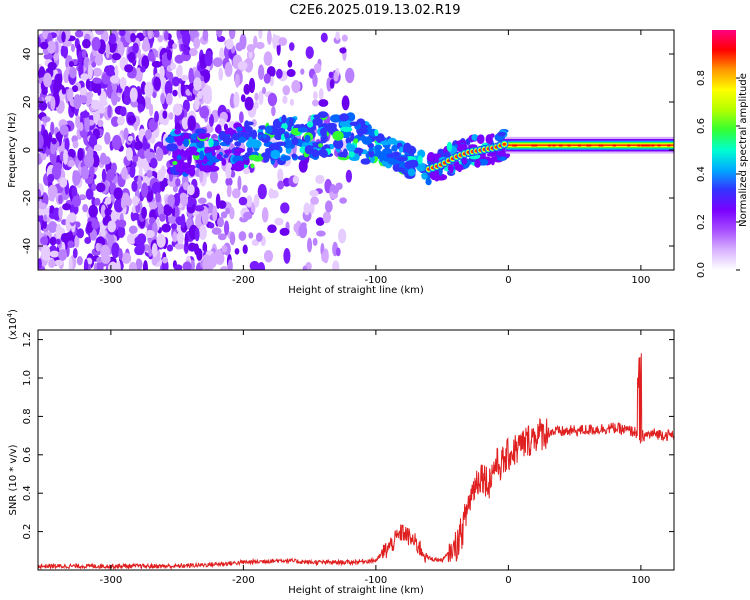 Image resolution: width=750 pixels, height=600 pixels. I want to click on y-tick-label: 40, so click(27, 54).